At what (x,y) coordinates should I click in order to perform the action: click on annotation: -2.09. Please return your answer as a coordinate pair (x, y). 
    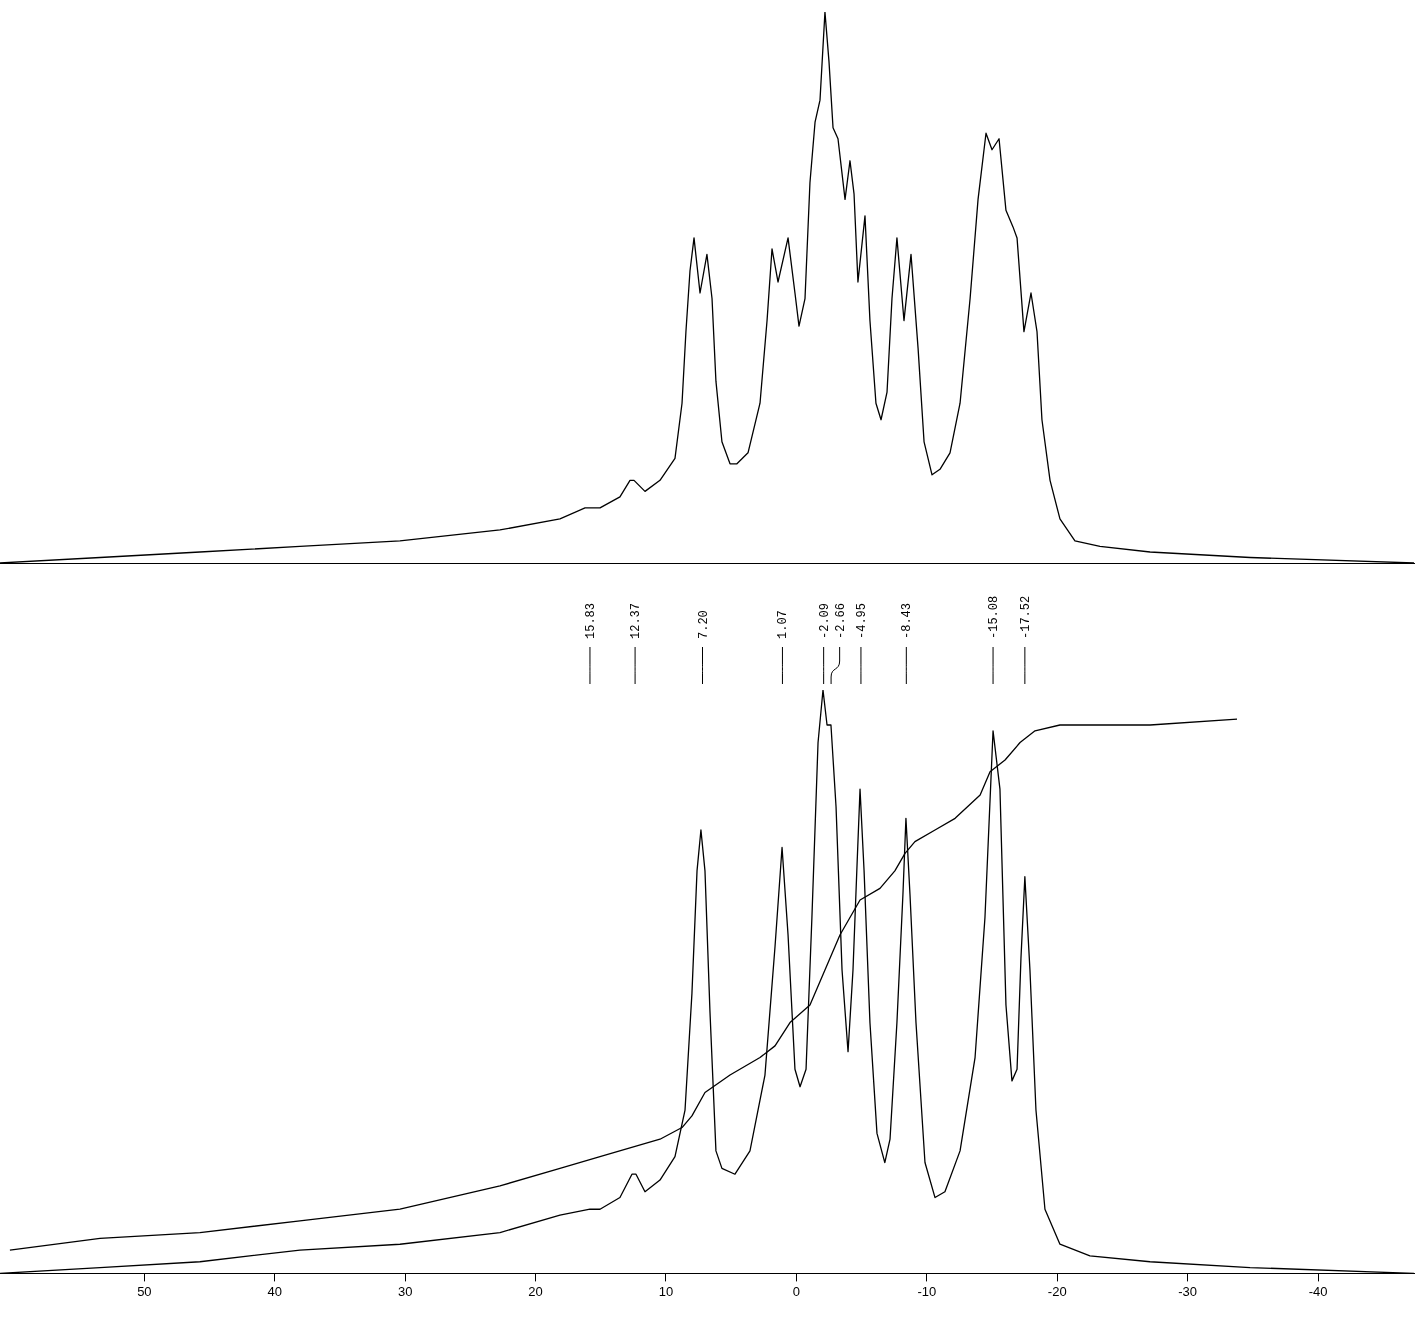
    Looking at the image, I should click on (824, 620).